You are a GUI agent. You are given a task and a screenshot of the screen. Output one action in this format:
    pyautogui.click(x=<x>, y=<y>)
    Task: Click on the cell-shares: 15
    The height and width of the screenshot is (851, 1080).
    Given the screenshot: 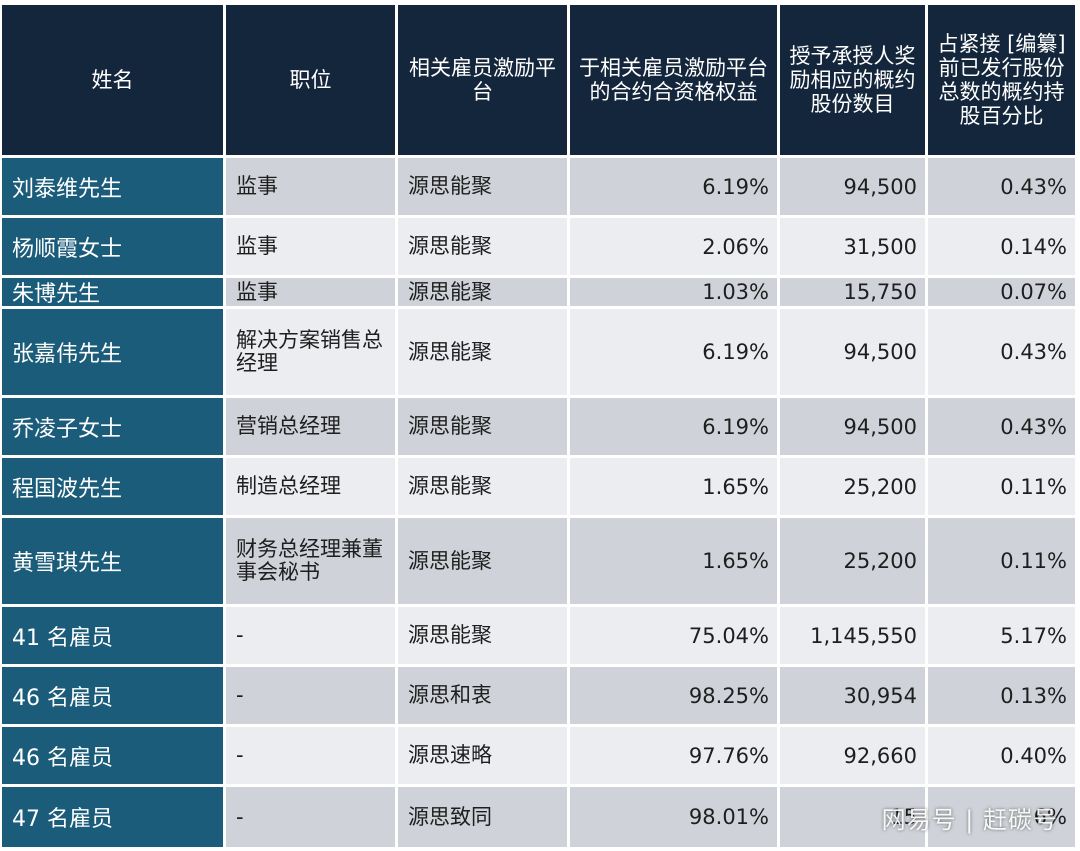 What is the action you would take?
    pyautogui.click(x=854, y=817)
    